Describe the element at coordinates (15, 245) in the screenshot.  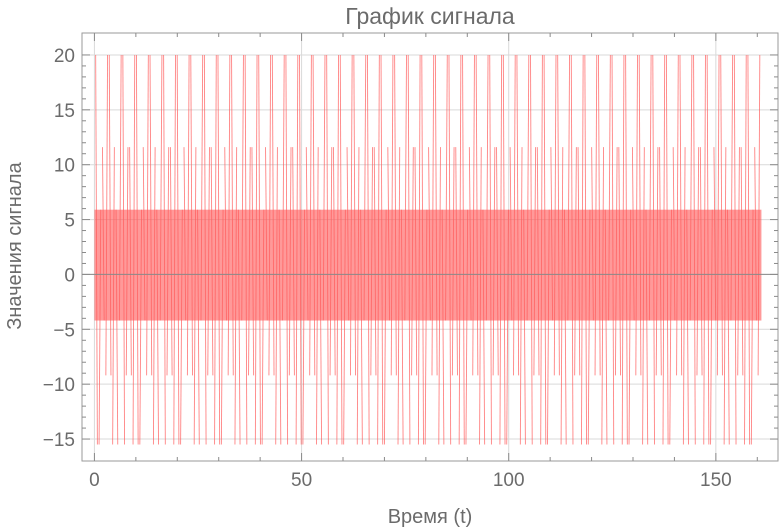
I see `y-axis-title: Значения сигнала` at that location.